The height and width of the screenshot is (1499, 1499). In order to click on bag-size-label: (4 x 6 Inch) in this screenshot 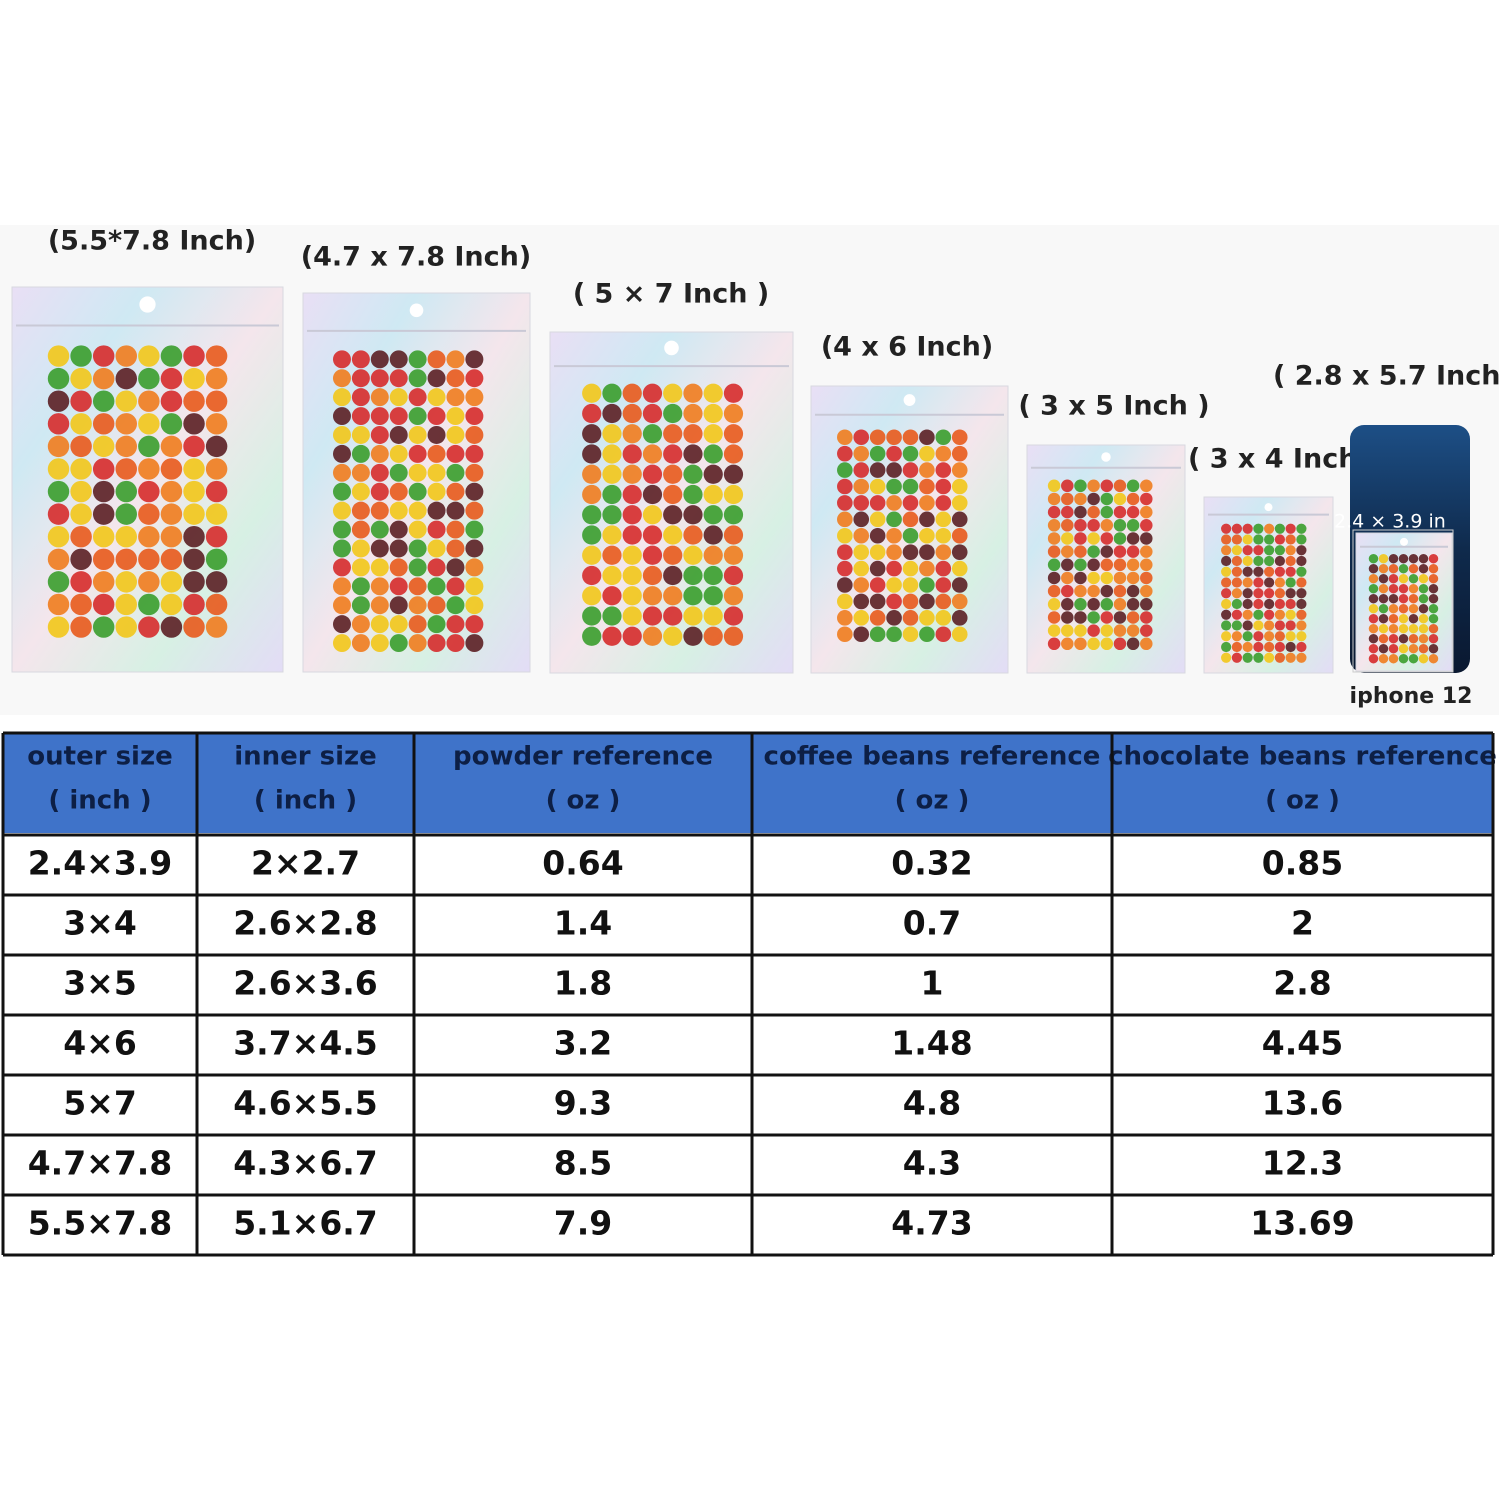, I will do `click(907, 347)`.